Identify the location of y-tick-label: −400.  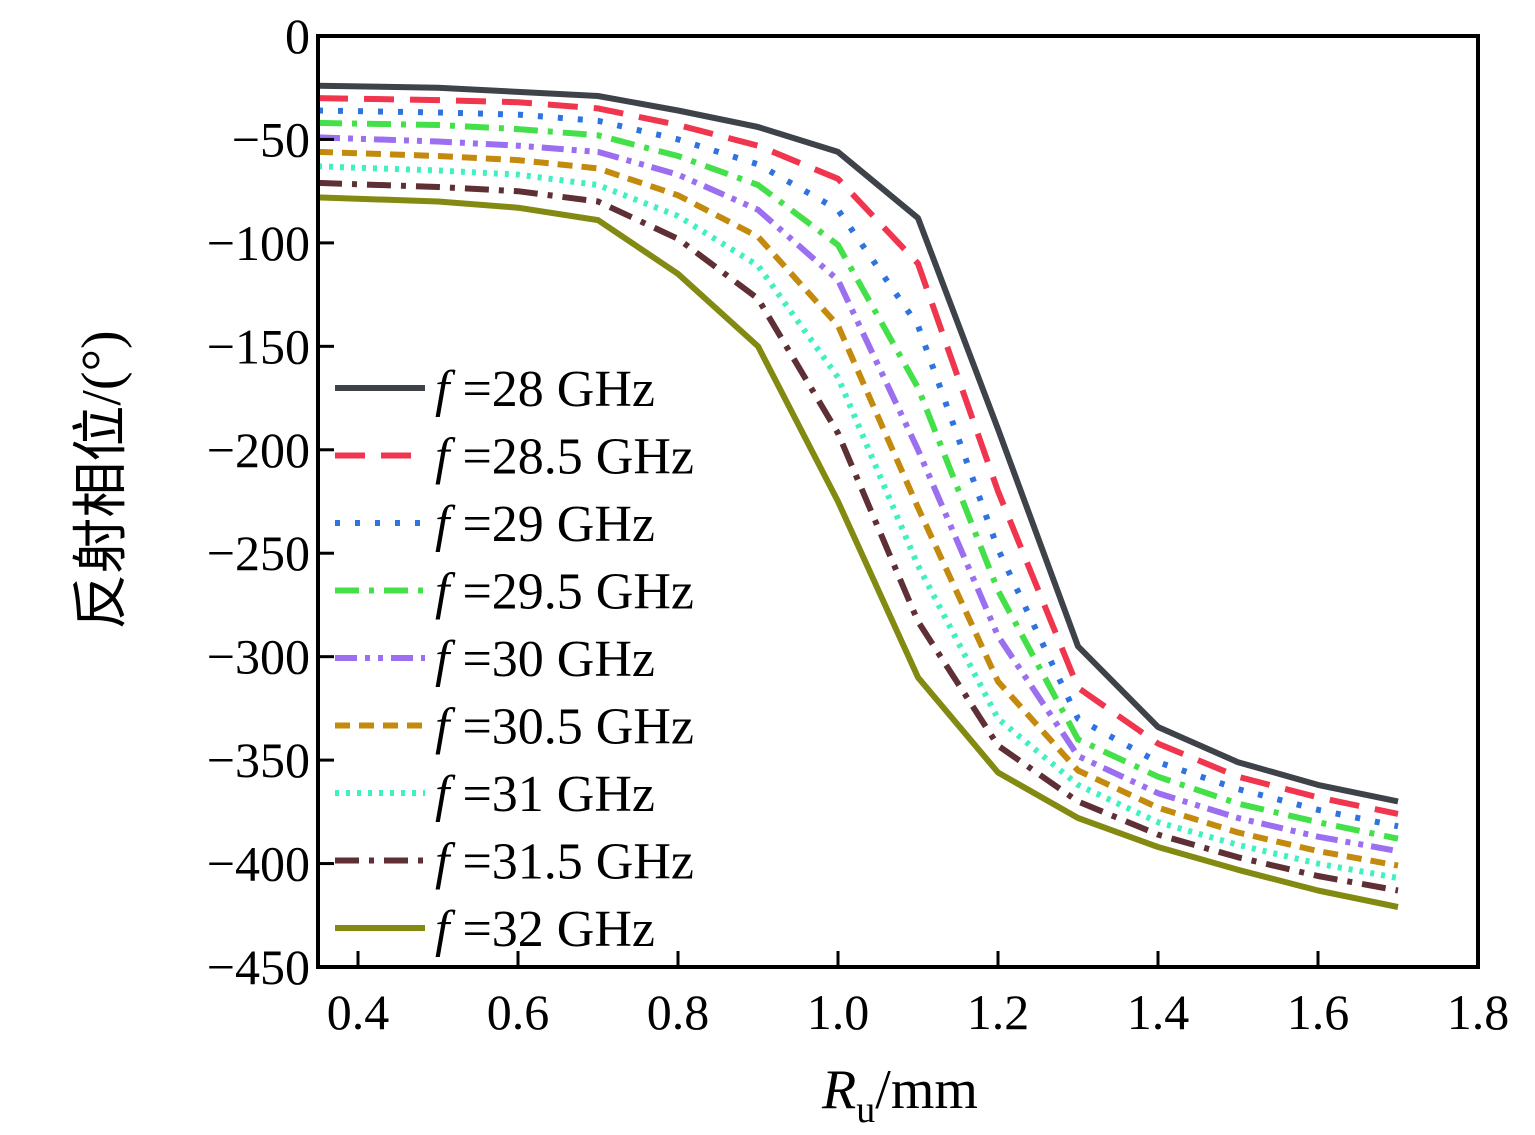
(258, 864).